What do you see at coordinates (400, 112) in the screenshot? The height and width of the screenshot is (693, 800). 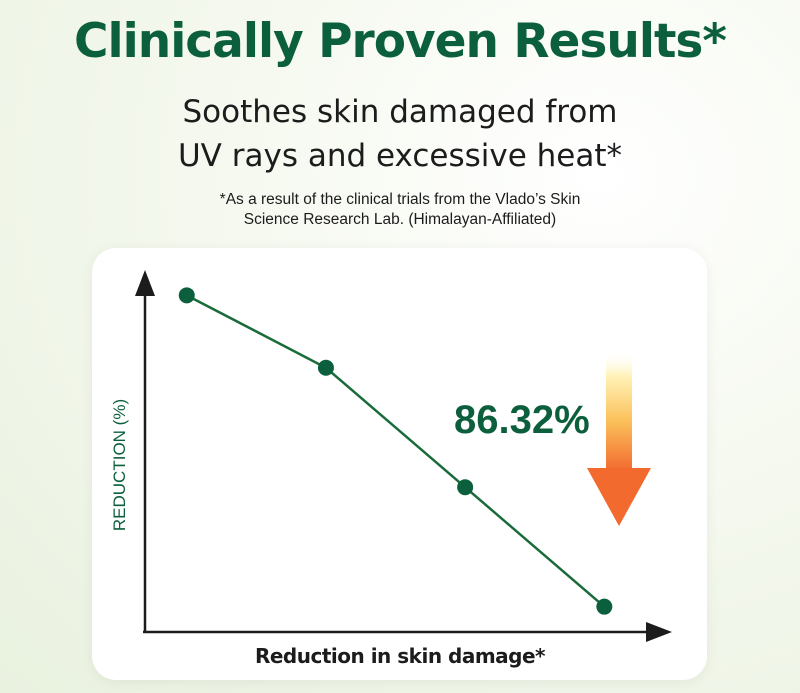 I see `subtitle-line-1: Soothes skin damaged from` at bounding box center [400, 112].